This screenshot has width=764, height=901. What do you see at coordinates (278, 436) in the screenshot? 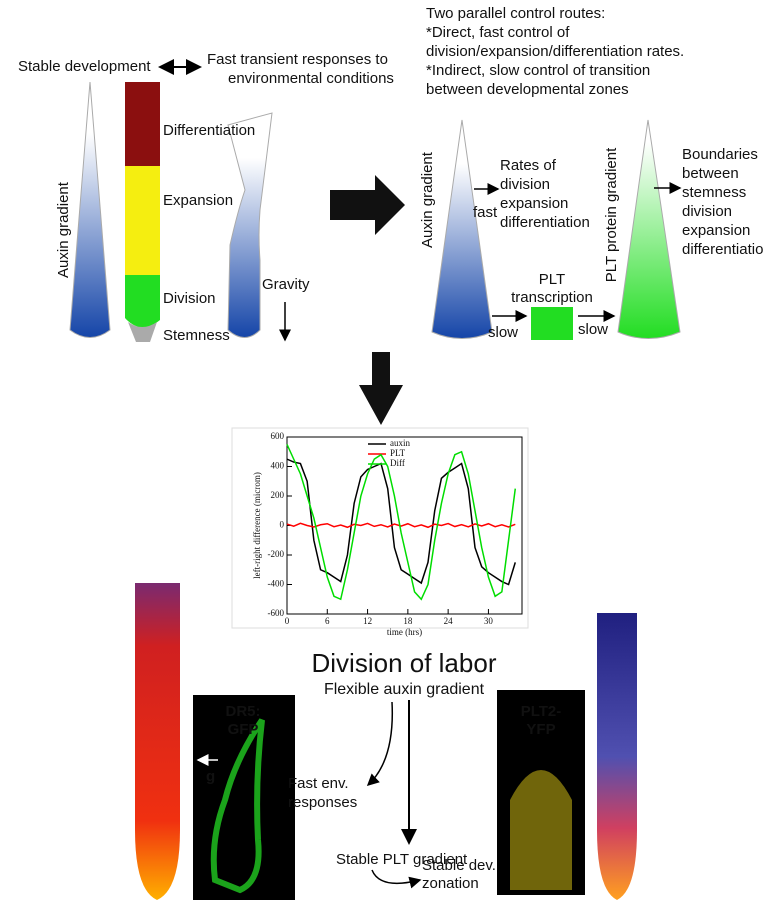
I see `y-tick-label: 600` at bounding box center [278, 436].